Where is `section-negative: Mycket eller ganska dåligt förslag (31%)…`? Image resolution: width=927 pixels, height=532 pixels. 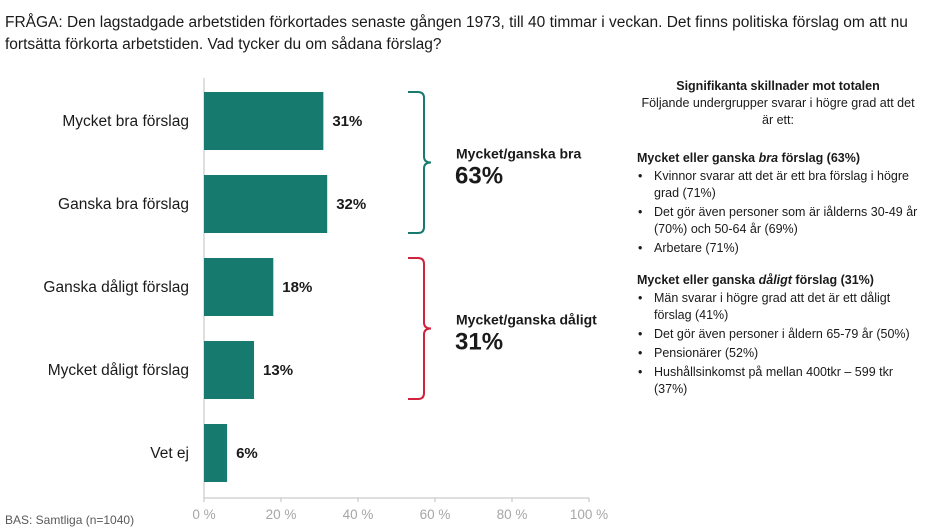
section-negative: Mycket eller ganska dåligt förslag (31%)… is located at coordinates (778, 335).